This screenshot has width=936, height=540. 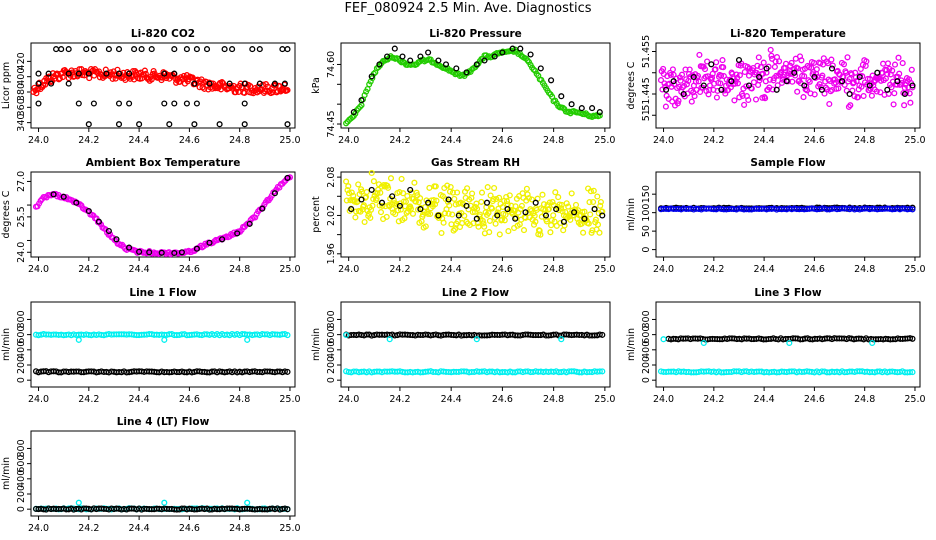 What do you see at coordinates (468, 8) in the screenshot?
I see `figure-title: FEF_080924 2.5 Min. Ave. Diagnostics` at bounding box center [468, 8].